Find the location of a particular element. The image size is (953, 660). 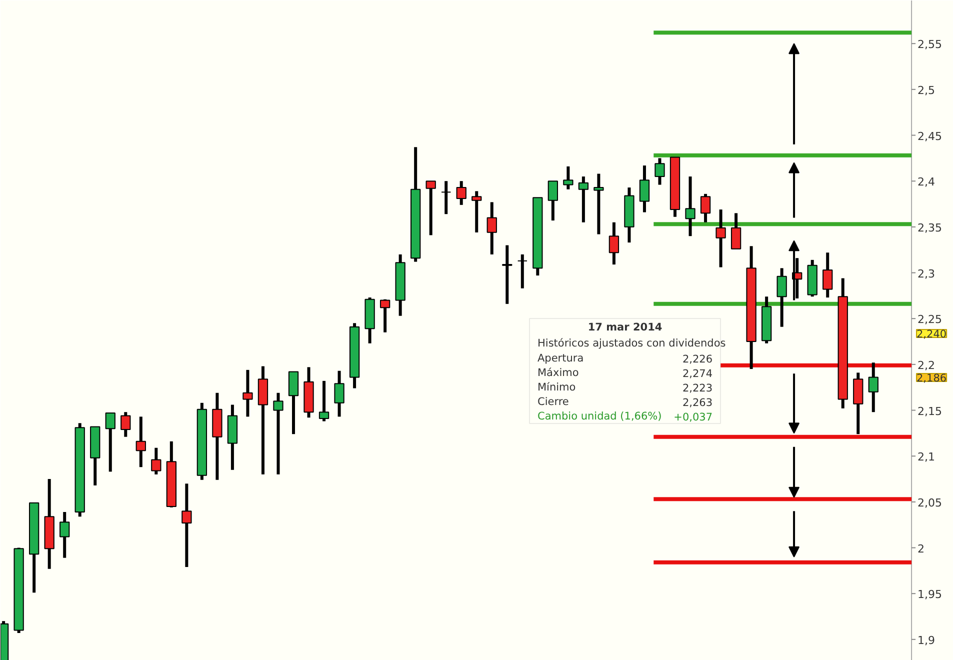

annotation: 2,226 is located at coordinates (697, 360).